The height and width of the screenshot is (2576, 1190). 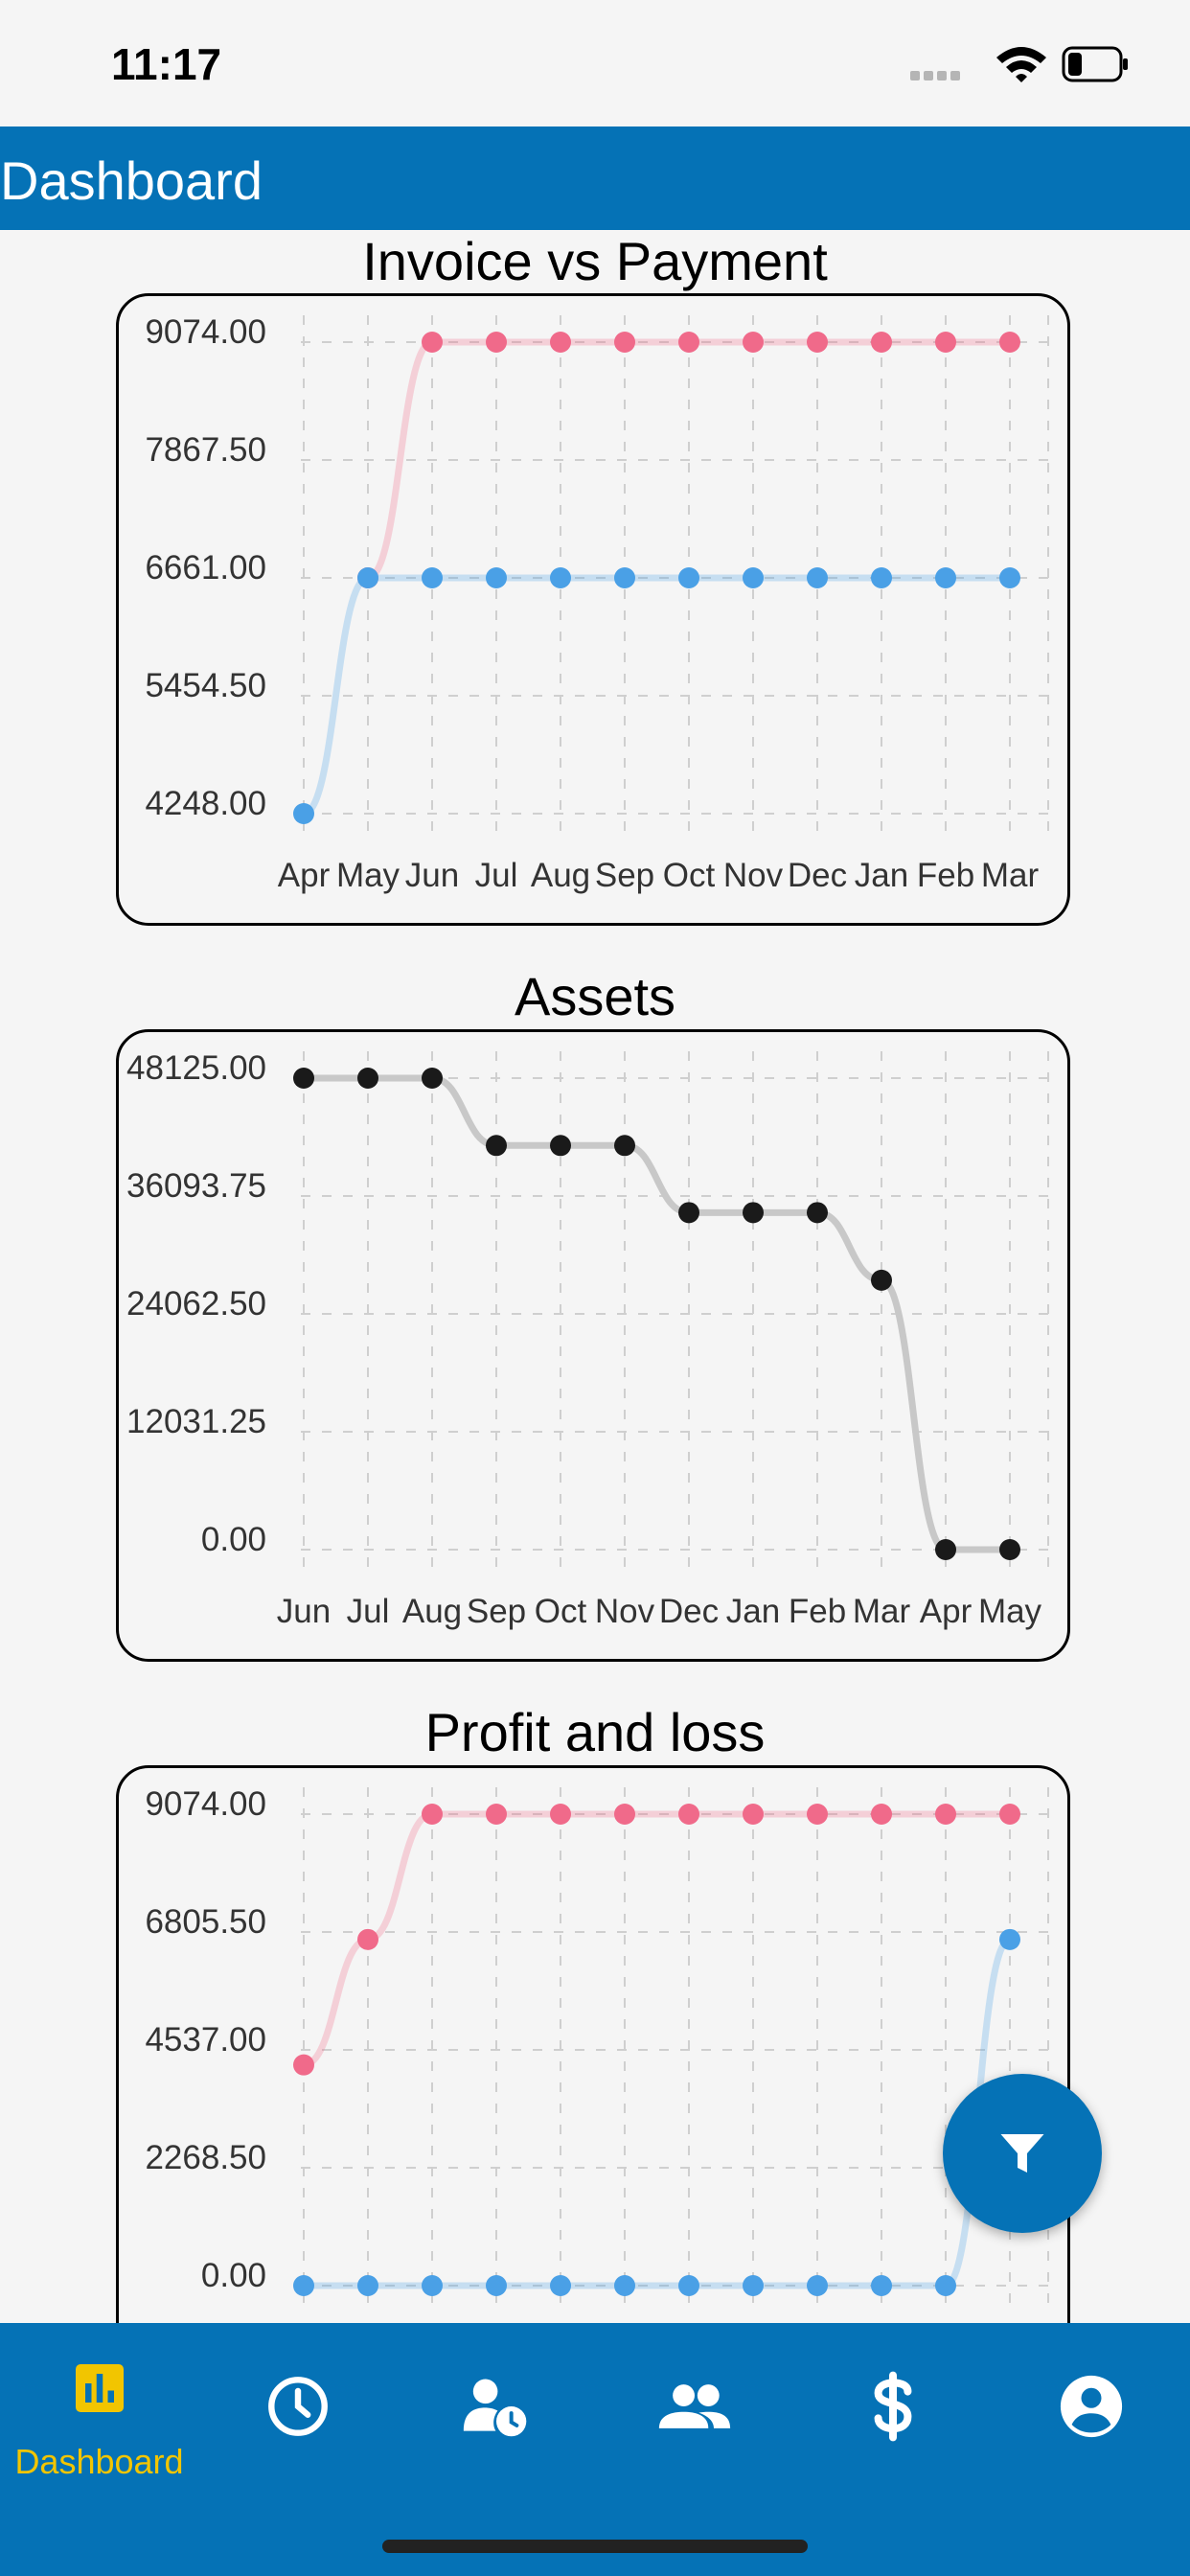 I want to click on y-tick-label: 5454.50, so click(x=206, y=685).